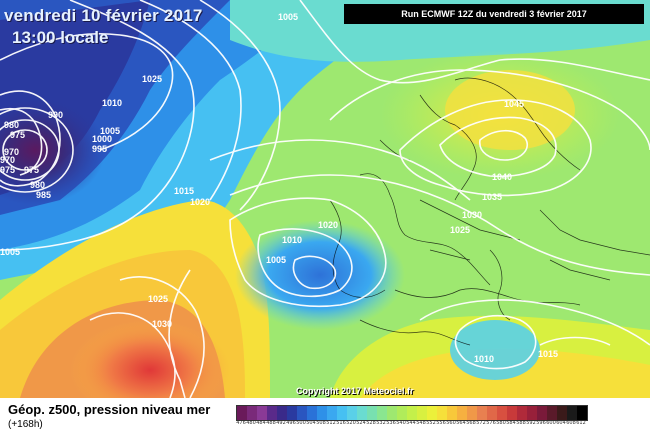 The height and width of the screenshot is (433, 650). What do you see at coordinates (502, 177) in the screenshot?
I see `isobar-label: 1040` at bounding box center [502, 177].